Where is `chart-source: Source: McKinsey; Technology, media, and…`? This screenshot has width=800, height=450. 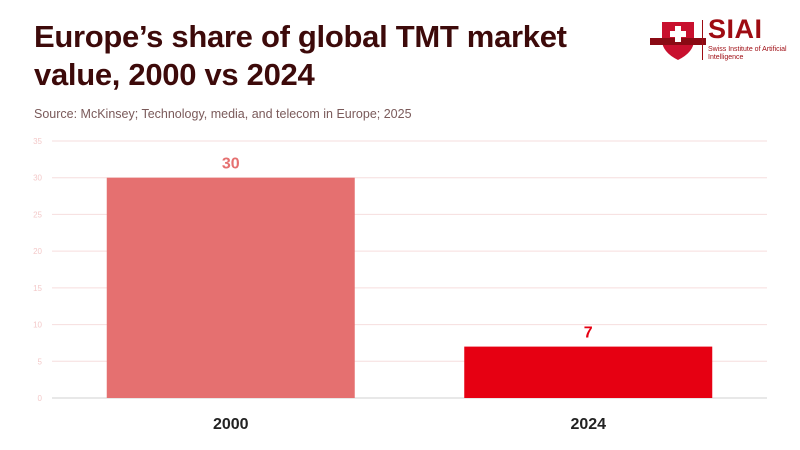 chart-source: Source: McKinsey; Technology, media, and… is located at coordinates (223, 114).